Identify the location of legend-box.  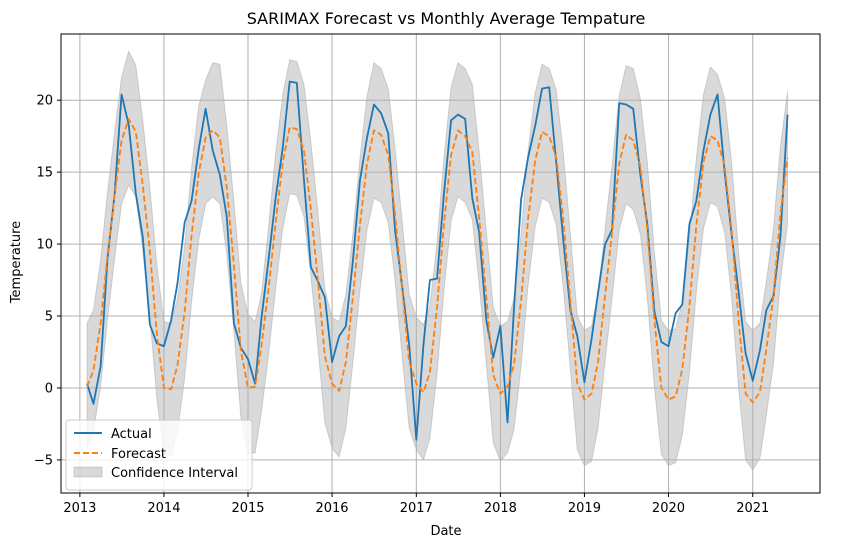
(159, 455).